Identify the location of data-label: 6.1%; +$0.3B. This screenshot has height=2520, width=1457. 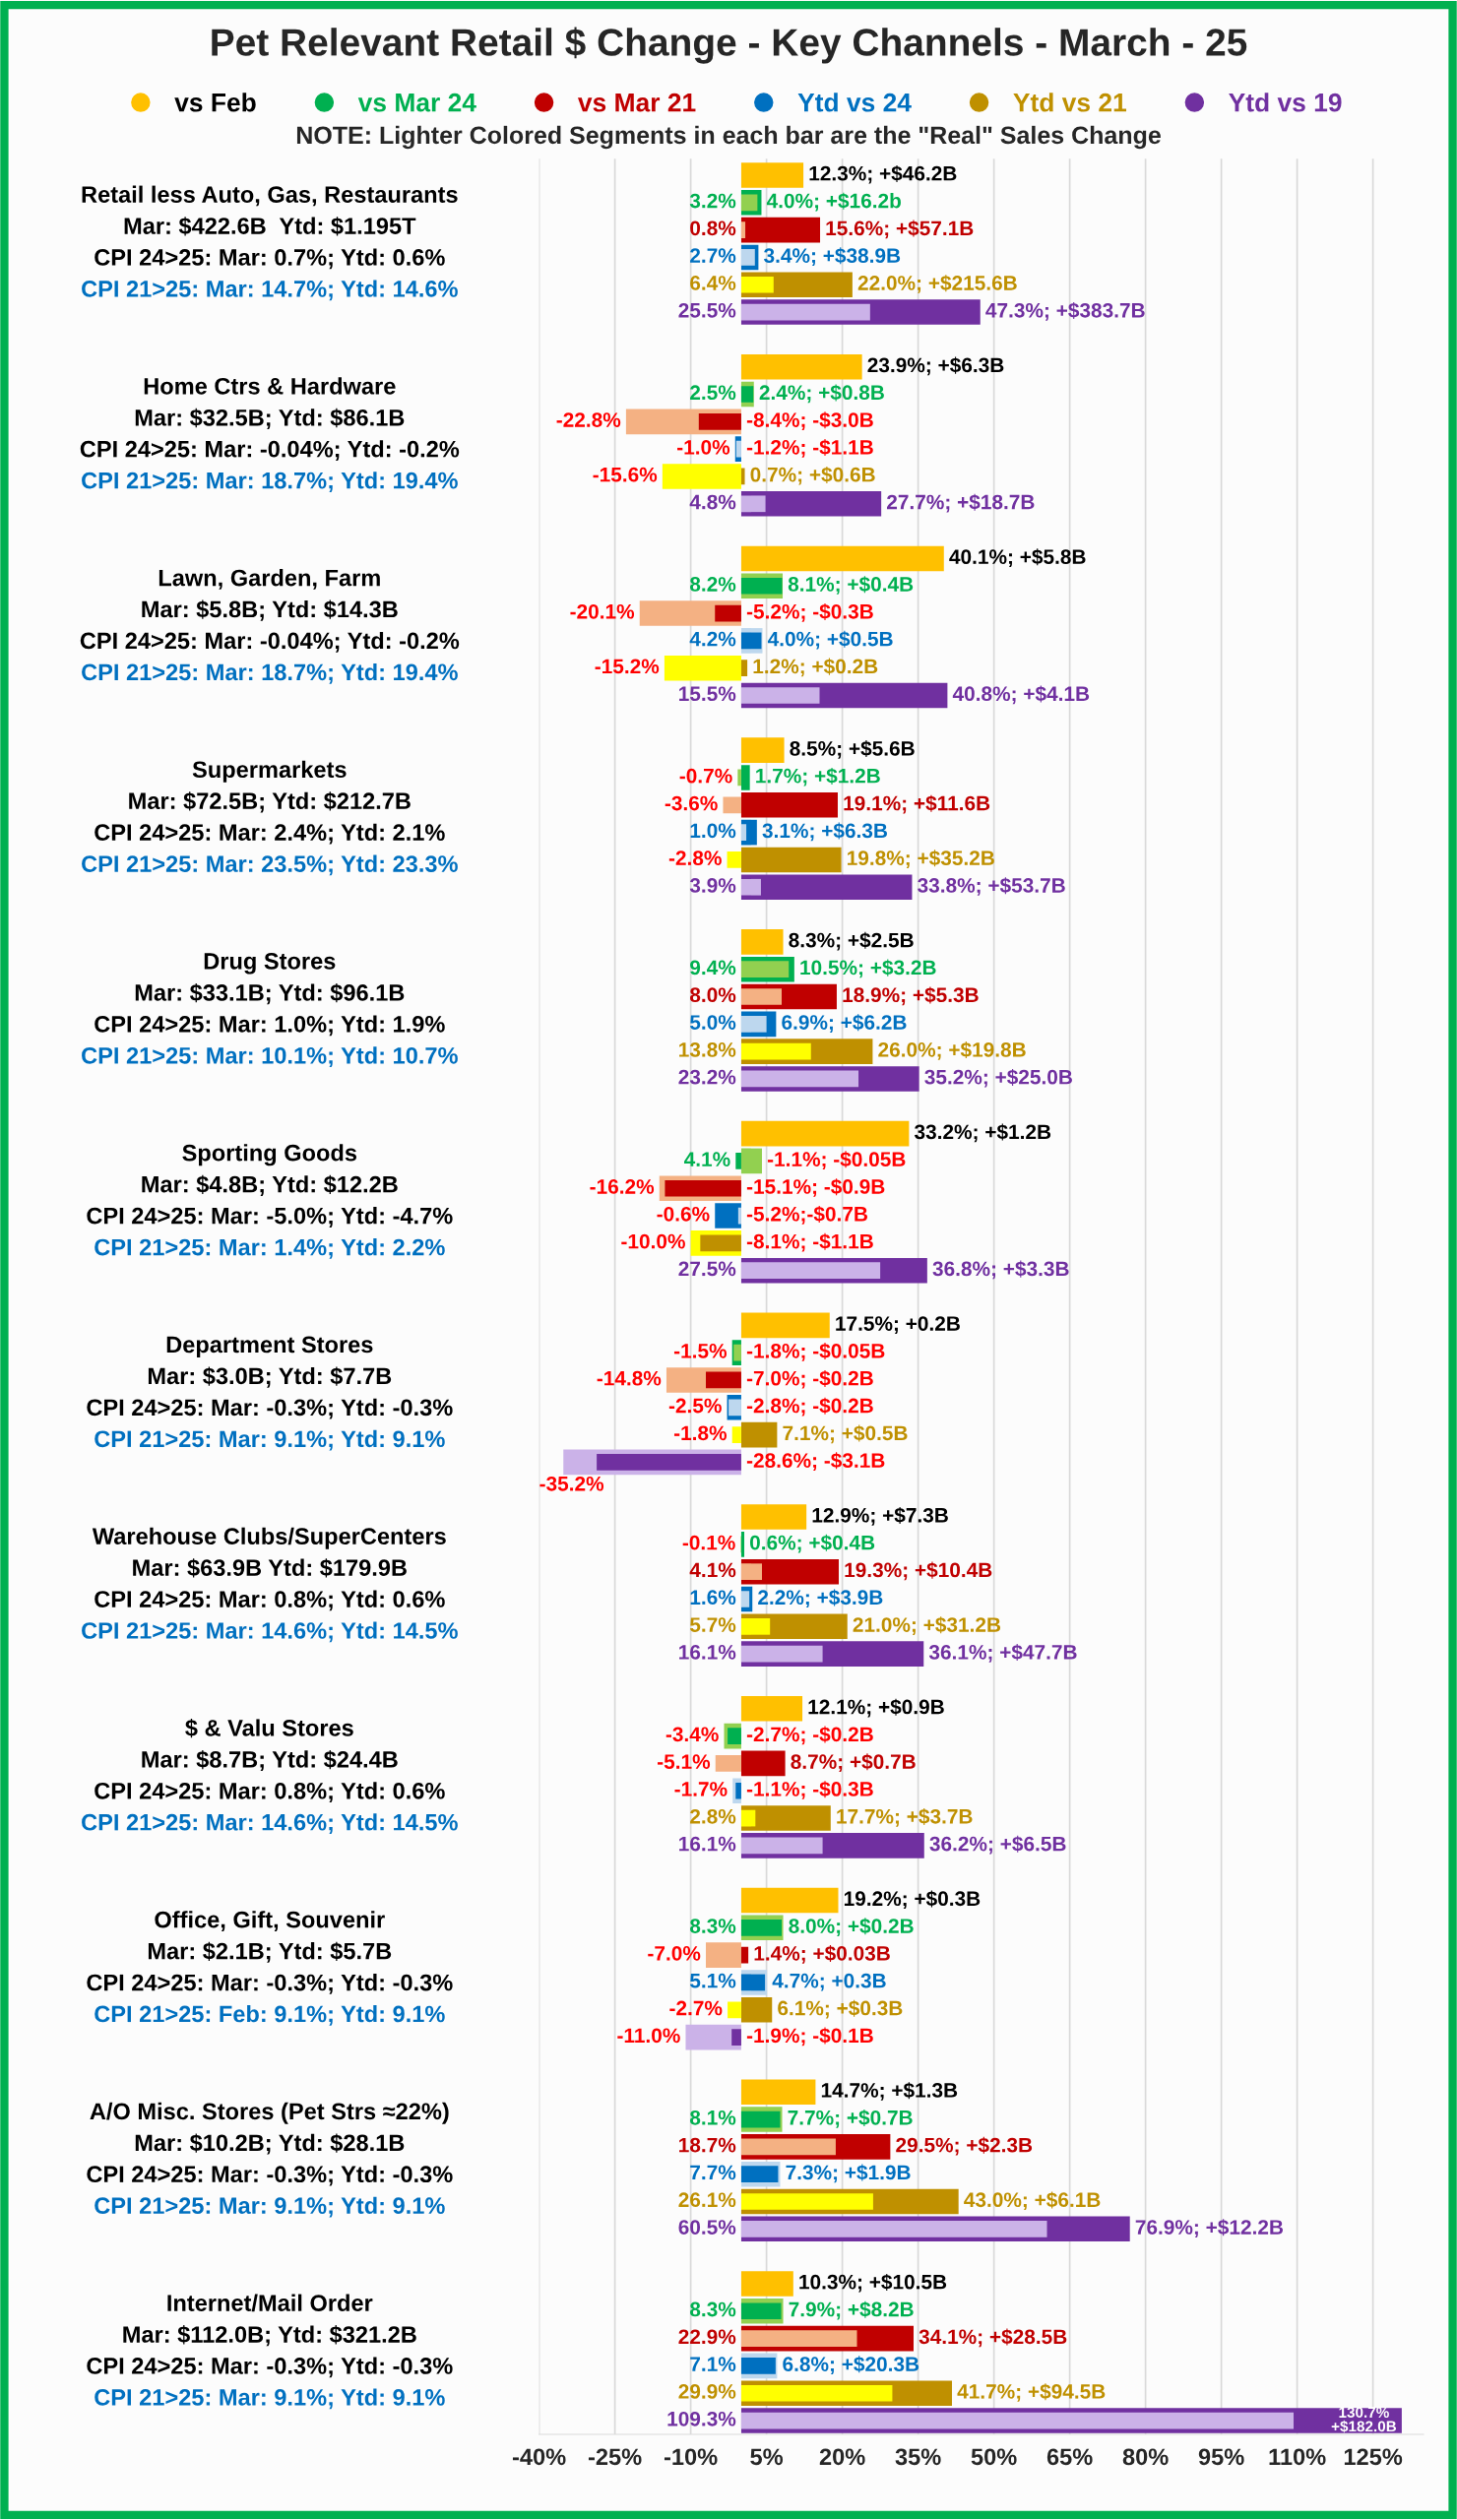
(840, 2009).